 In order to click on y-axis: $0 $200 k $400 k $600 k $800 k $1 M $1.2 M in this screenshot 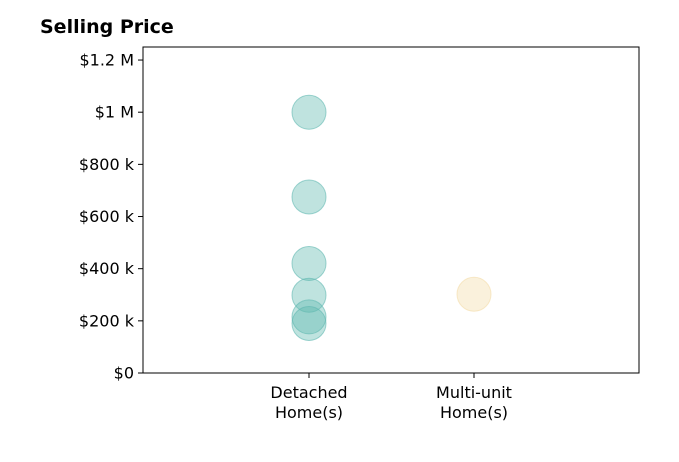, I will do `click(111, 217)`.